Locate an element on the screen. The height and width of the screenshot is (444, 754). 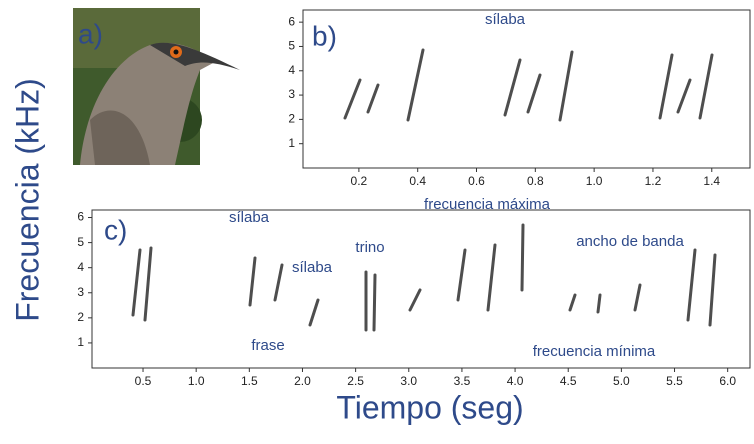
bird-photo: a) is located at coordinates (156, 86).